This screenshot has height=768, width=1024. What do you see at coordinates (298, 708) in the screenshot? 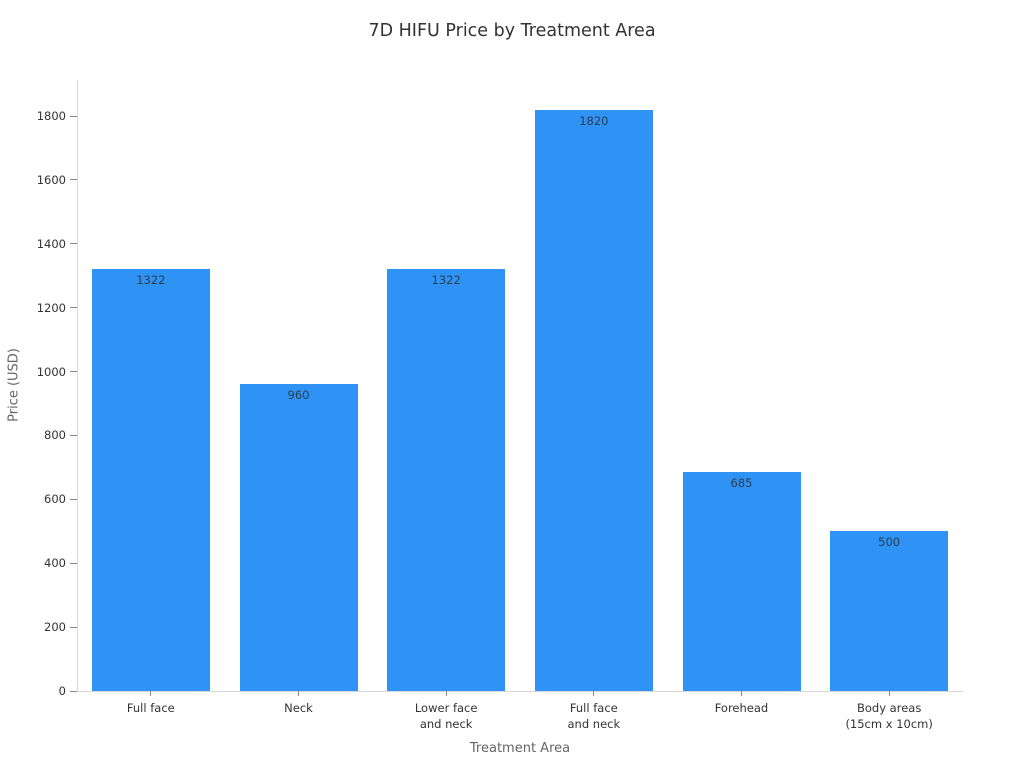
I see `x-tick-label: Neck` at bounding box center [298, 708].